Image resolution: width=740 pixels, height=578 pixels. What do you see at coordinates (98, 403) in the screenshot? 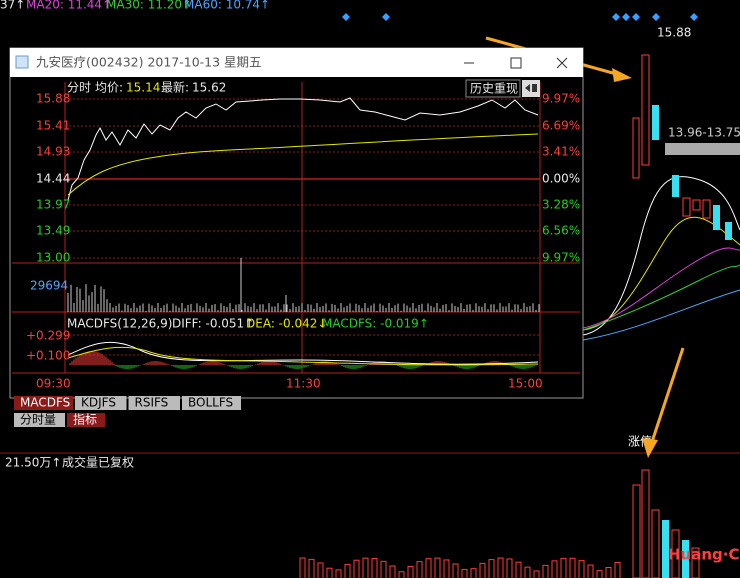
I see `indicator-tab-label: KDJFS` at bounding box center [98, 403].